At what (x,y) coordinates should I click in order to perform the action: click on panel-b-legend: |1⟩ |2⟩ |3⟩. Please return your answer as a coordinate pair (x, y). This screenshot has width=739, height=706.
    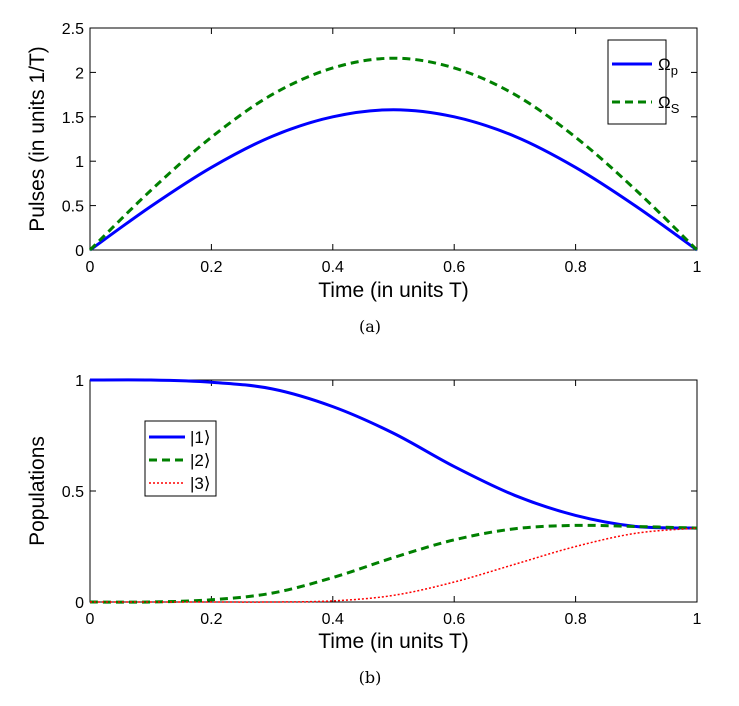
    Looking at the image, I should click on (180, 458).